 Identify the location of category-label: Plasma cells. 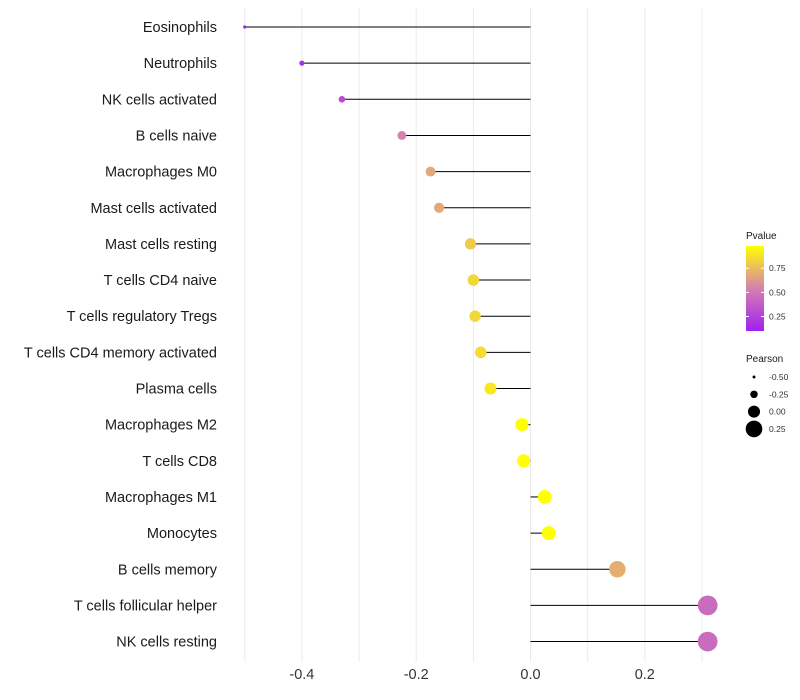
(176, 390).